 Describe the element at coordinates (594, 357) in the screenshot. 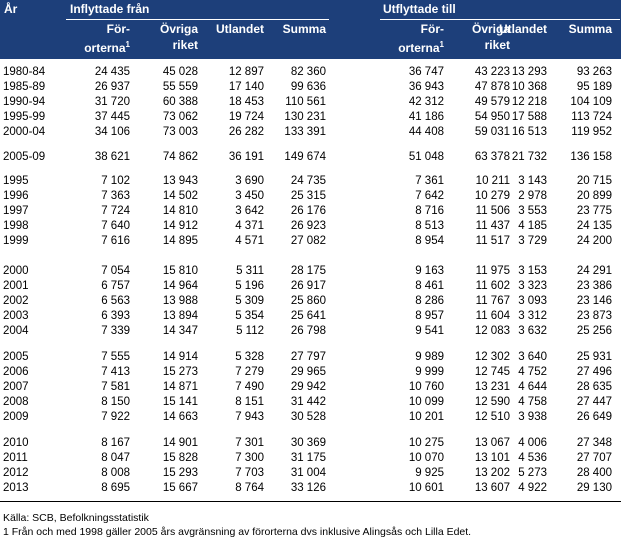

I see `out-sum-cell: 25 931` at that location.